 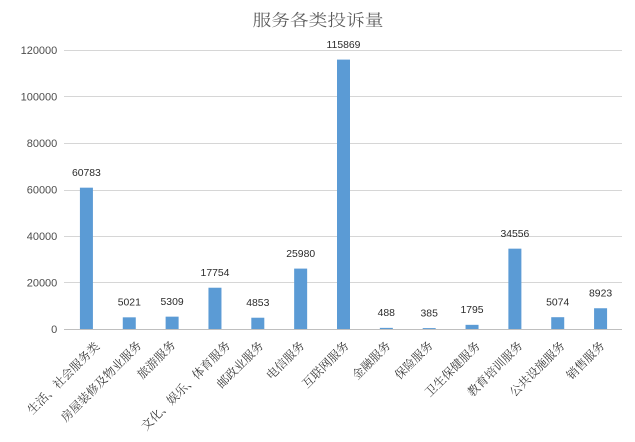 What do you see at coordinates (300, 254) in the screenshot?
I see `svg-text: 25980` at bounding box center [300, 254].